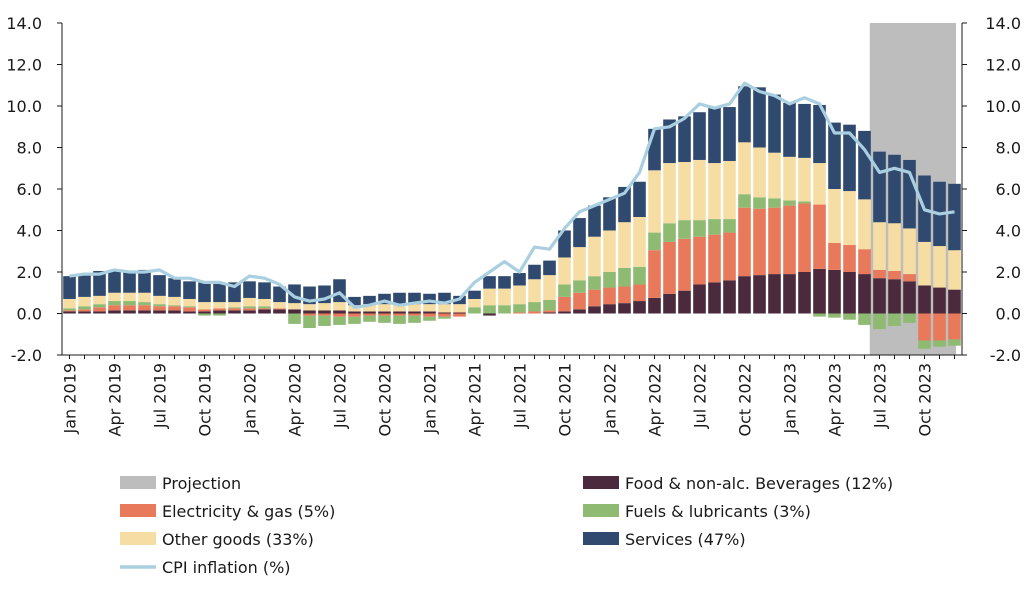 This screenshot has width=1024, height=593. Describe the element at coordinates (1008, 148) in the screenshot. I see `y-tick-label-right: 8.0` at that location.